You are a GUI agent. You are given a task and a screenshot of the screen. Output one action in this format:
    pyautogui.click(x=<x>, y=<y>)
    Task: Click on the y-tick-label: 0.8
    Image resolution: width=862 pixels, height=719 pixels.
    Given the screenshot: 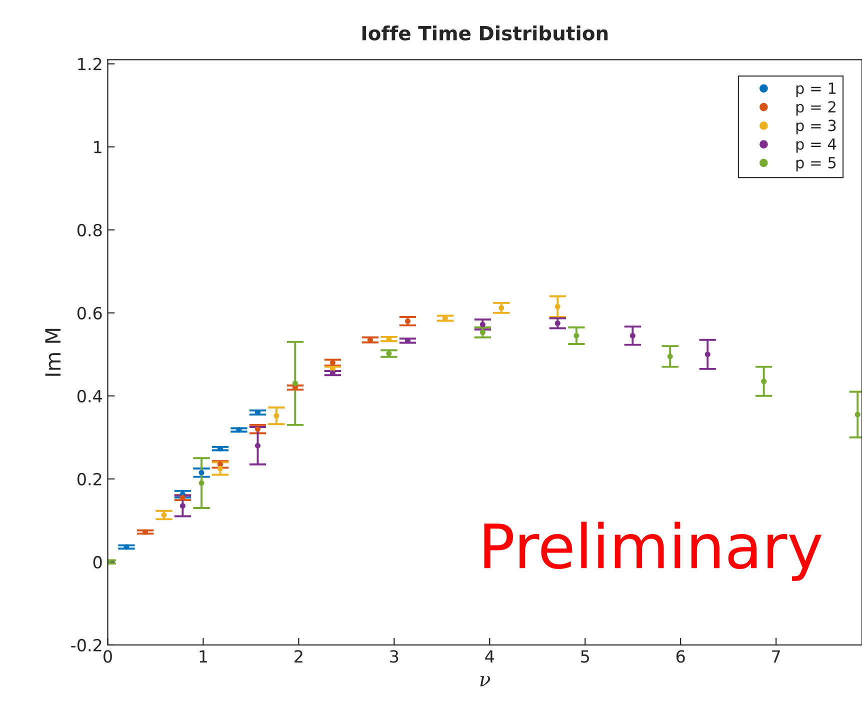 What is the action you would take?
    pyautogui.click(x=89, y=230)
    